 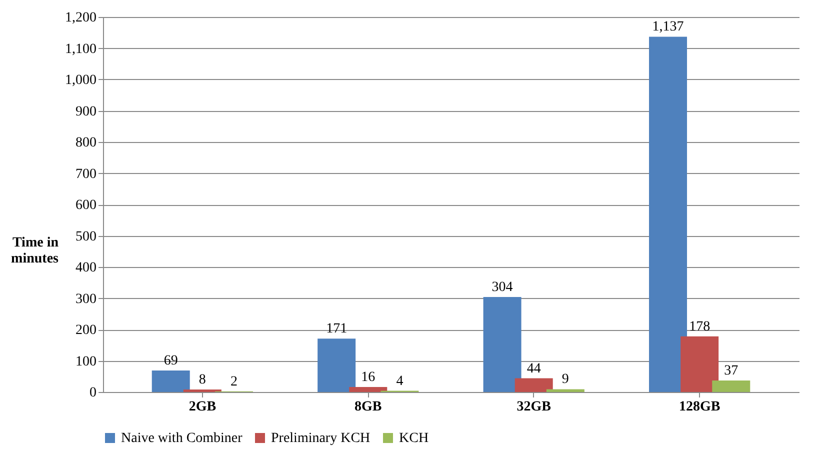 I want to click on y-tick-label: 1,200, so click(x=80, y=18).